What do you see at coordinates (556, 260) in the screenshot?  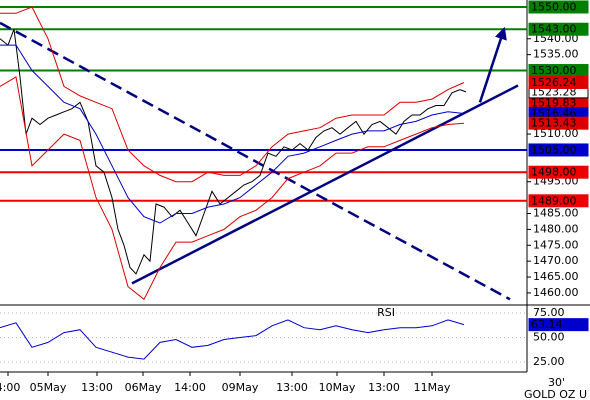 I see `y-tick-label: 1470.00` at bounding box center [556, 260].